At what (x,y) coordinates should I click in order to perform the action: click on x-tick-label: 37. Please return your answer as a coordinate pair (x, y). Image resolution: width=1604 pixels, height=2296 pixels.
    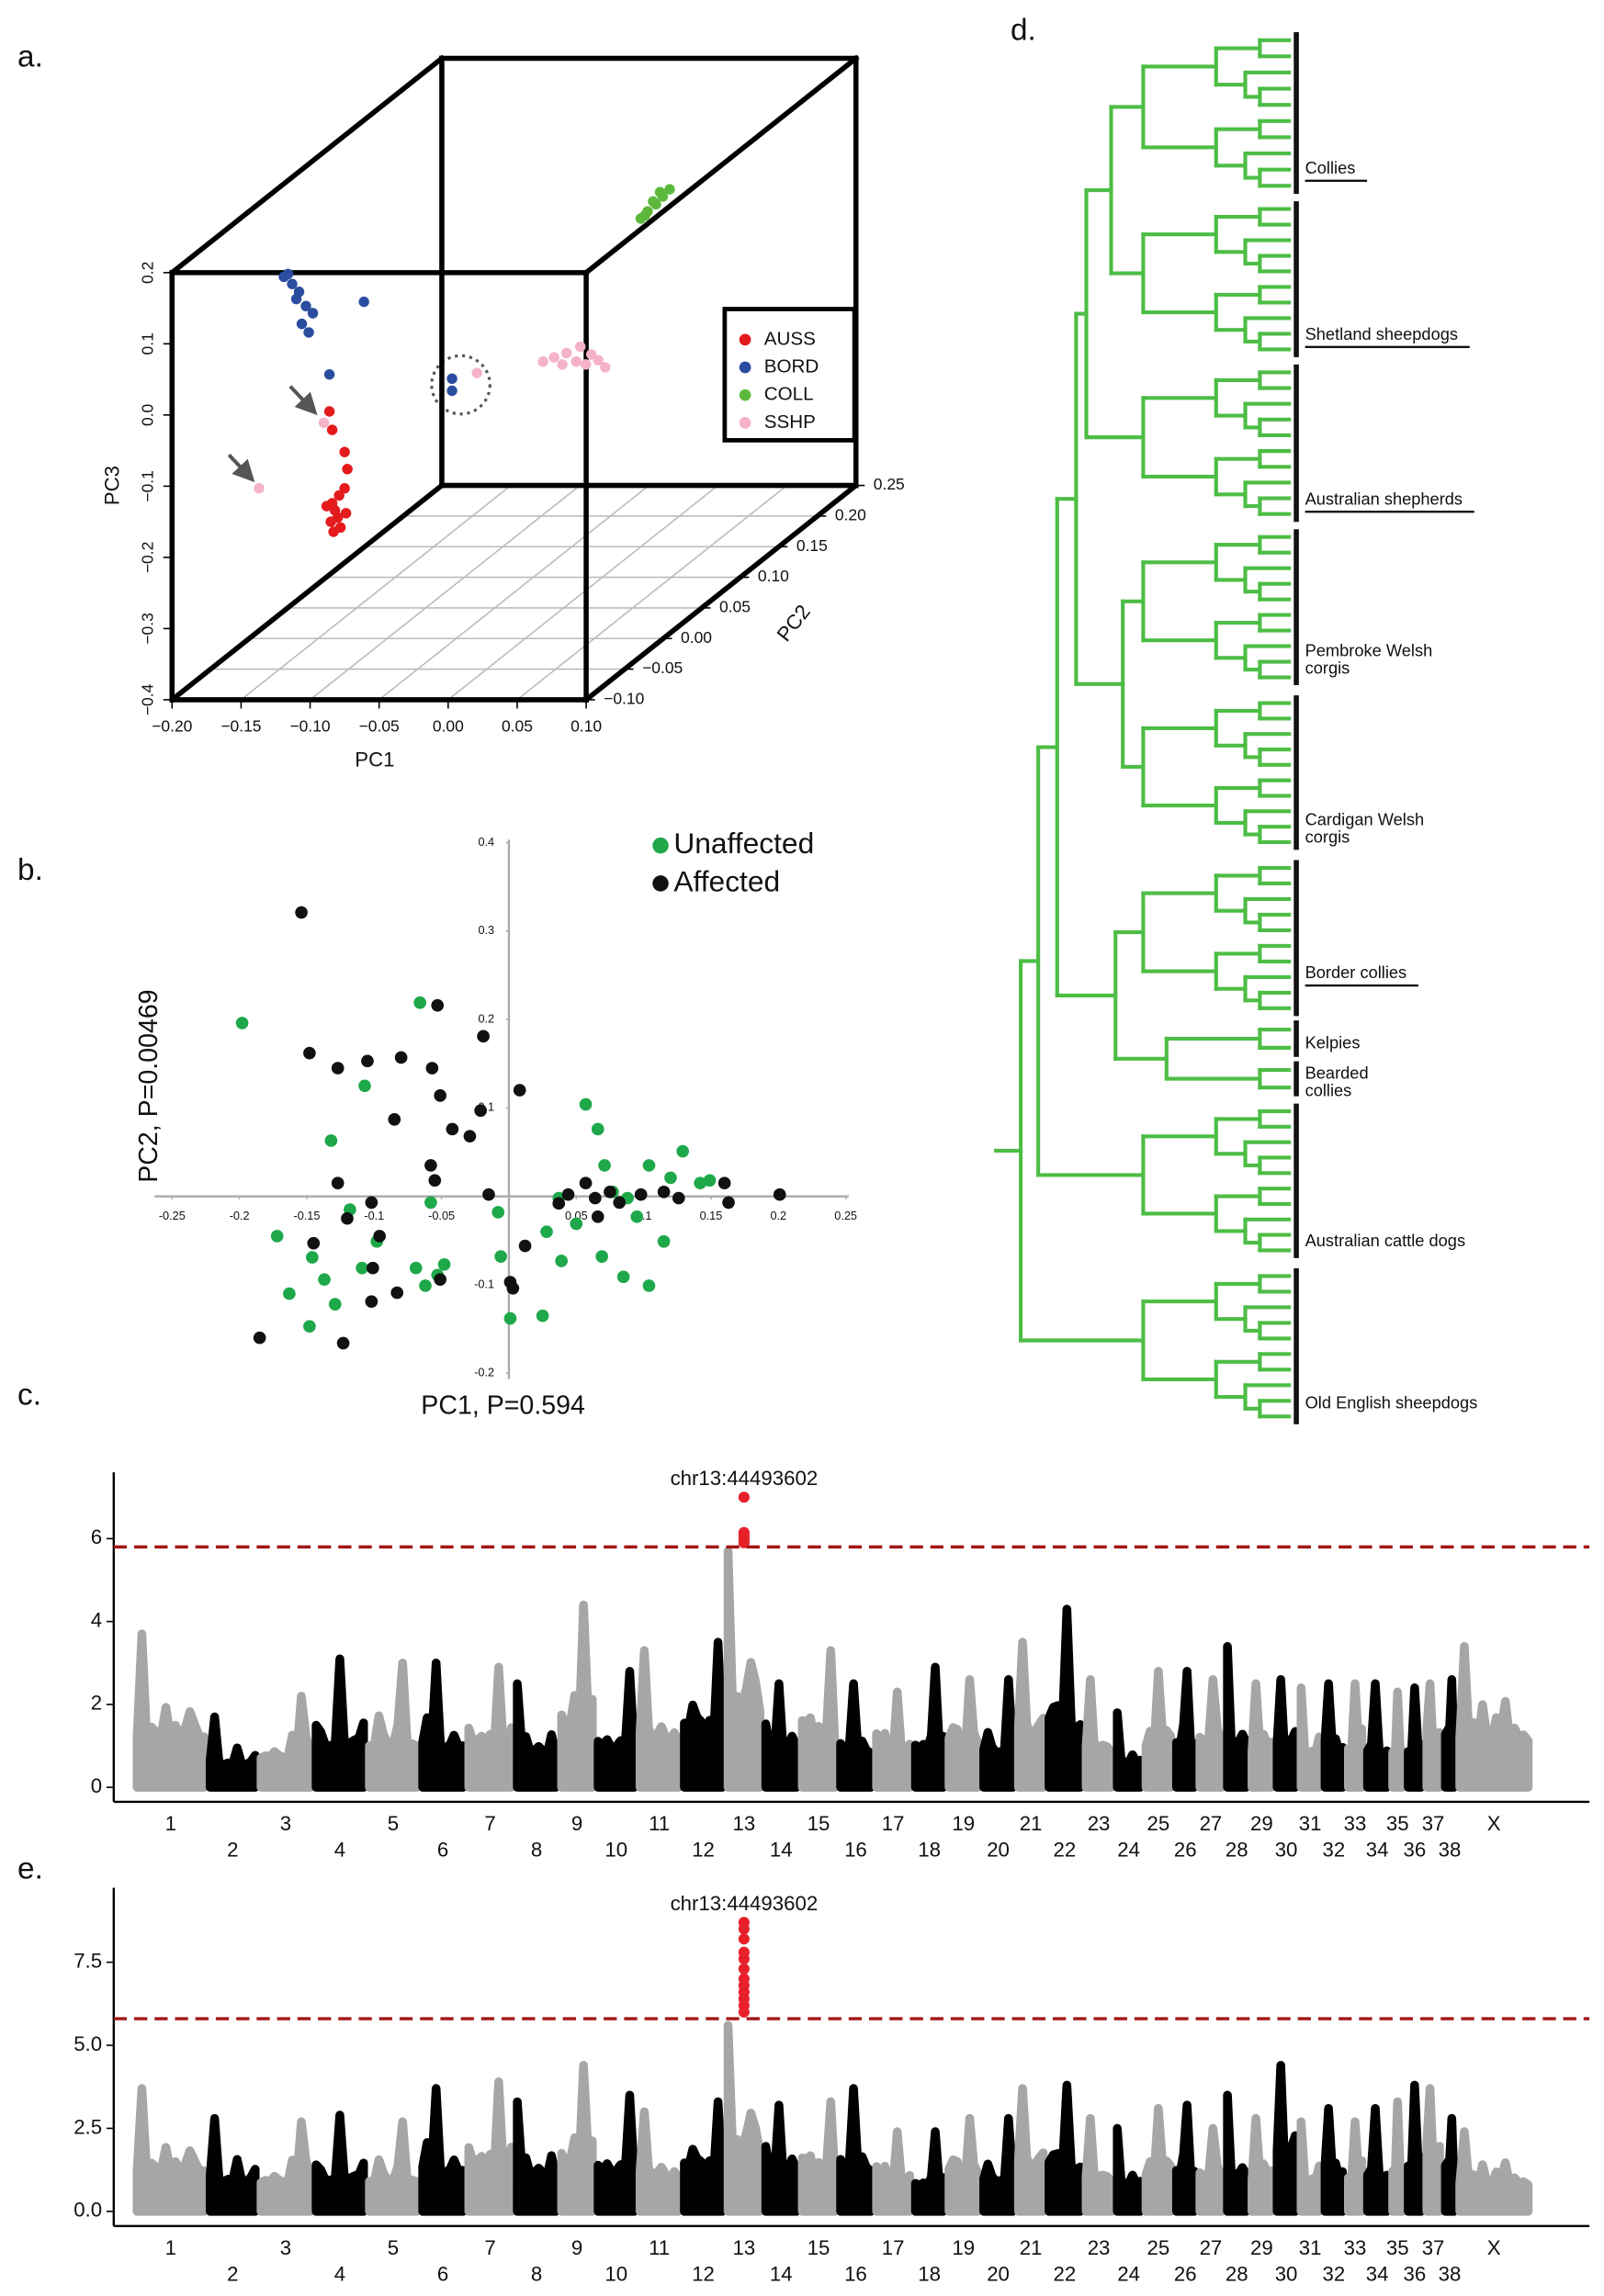
    Looking at the image, I should click on (1433, 1823).